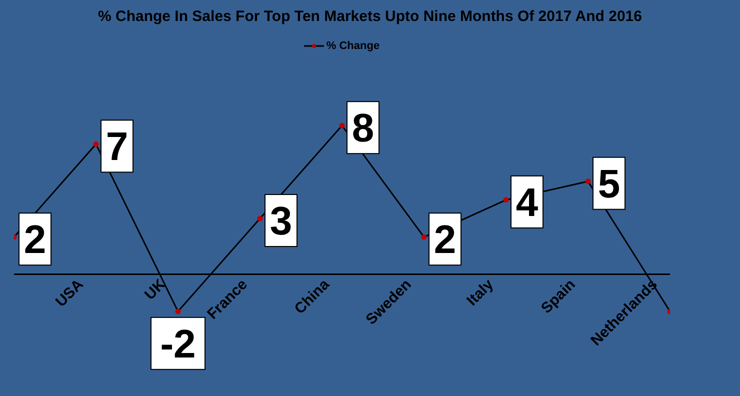  Describe the element at coordinates (117, 147) in the screenshot. I see `data-label: 7` at that location.